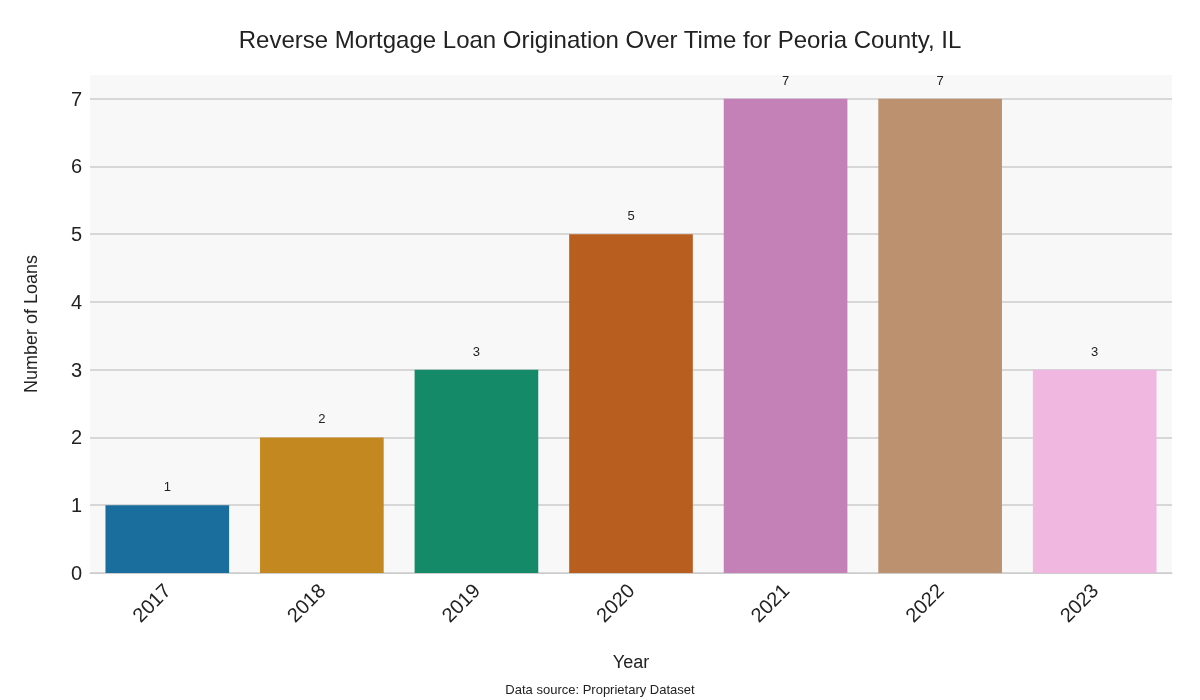 The image size is (1200, 700). I want to click on y-tick-label: 2, so click(76, 437).